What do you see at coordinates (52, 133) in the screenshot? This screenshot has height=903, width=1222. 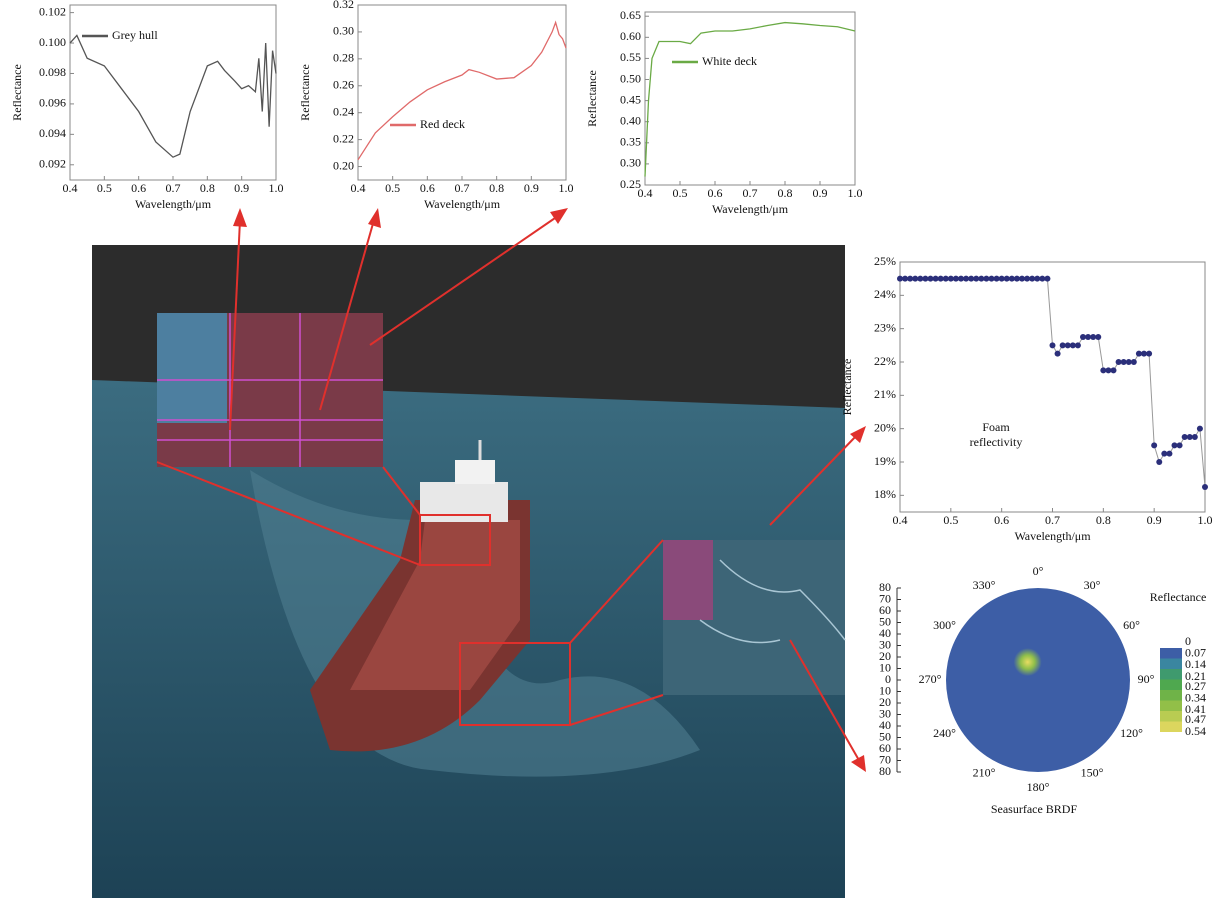 I see `y-tick-label: 0.094` at bounding box center [52, 133].